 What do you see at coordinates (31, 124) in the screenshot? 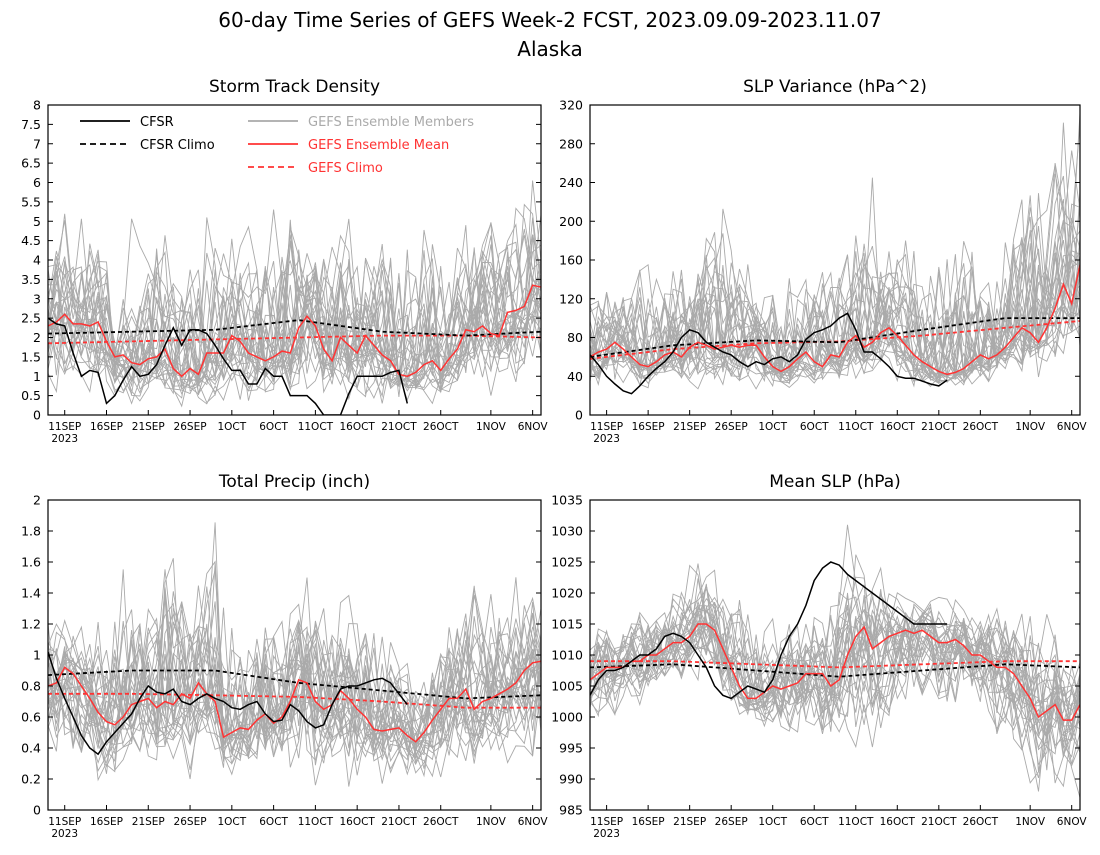
I see `y-tick-label: 7.5` at bounding box center [31, 124].